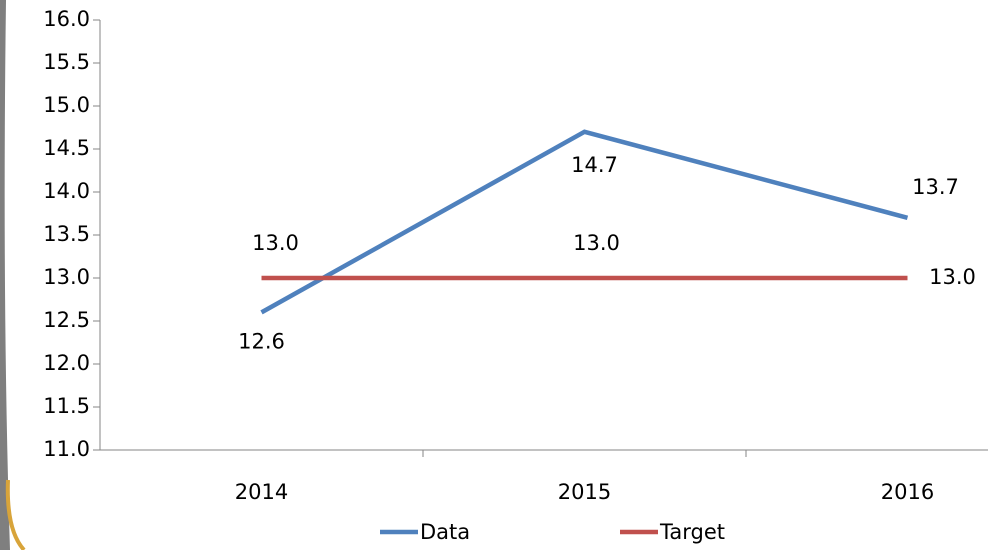 This screenshot has width=988, height=550. I want to click on y-tick-label: 12.5, so click(66, 320).